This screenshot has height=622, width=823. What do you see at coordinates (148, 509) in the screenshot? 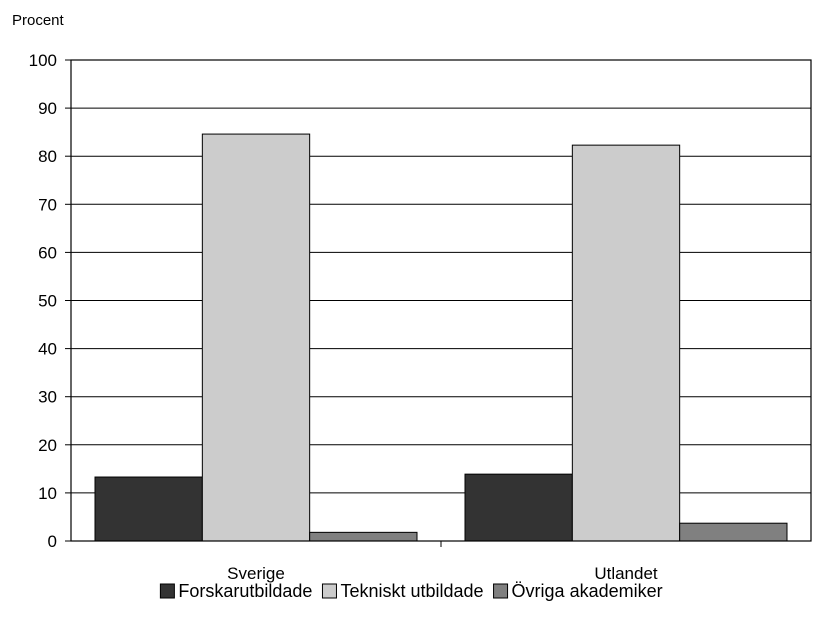
I see `bar-forskarutbildade-sverige` at bounding box center [148, 509].